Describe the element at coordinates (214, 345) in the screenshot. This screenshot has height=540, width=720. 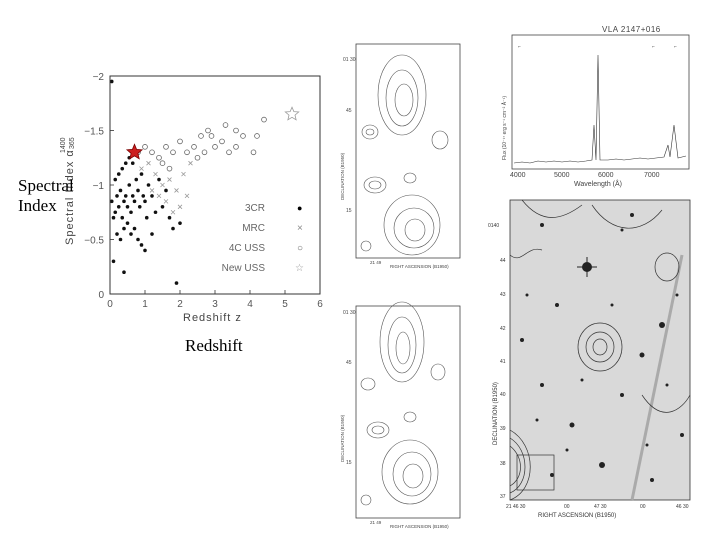
I see `redshift-label: Redshift` at that location.